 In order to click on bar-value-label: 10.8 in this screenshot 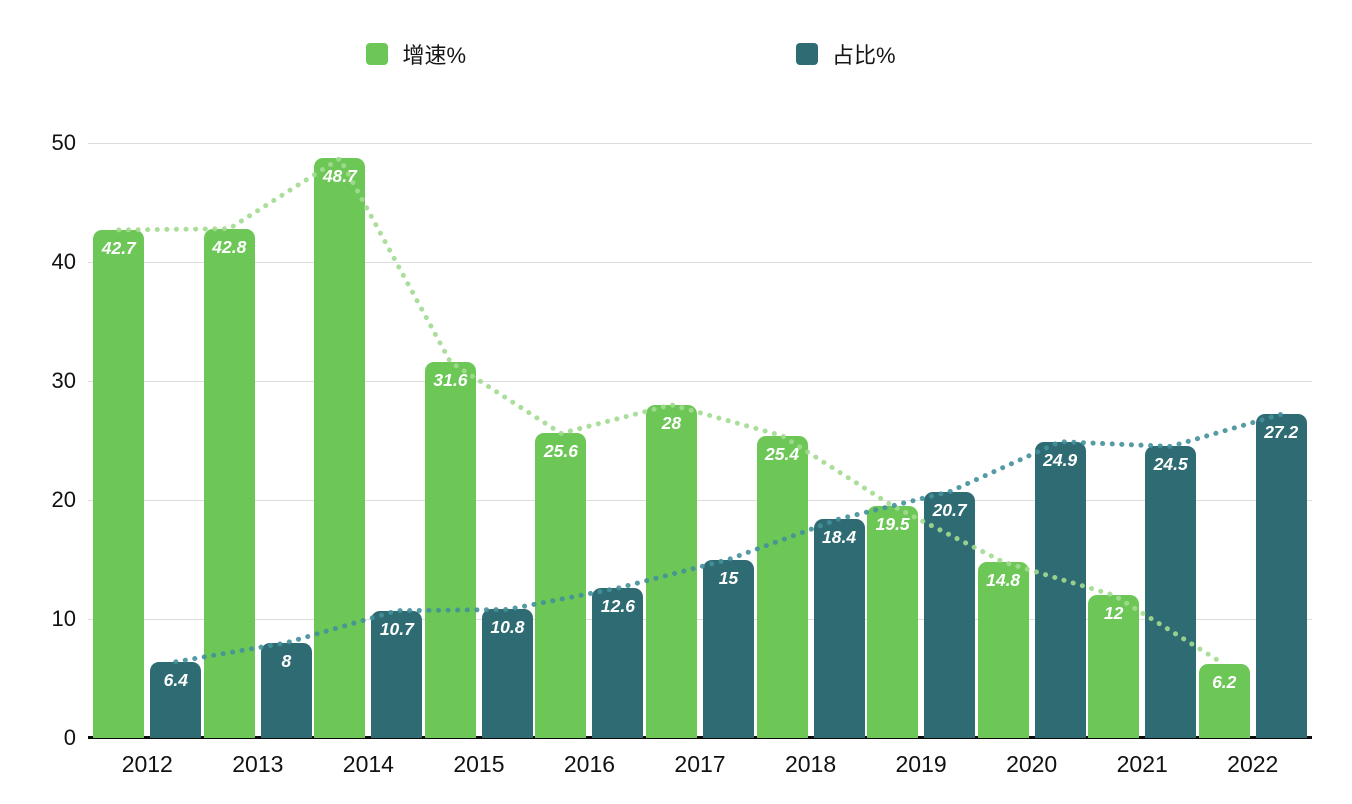, I will do `click(507, 627)`.